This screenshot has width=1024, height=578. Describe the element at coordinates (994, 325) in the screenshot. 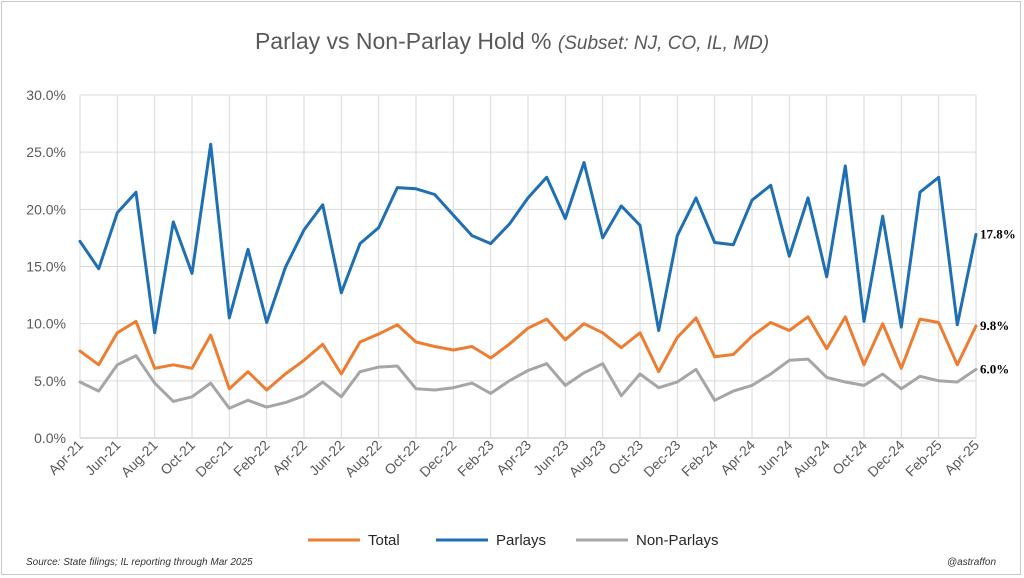

I see `end-label-total: 9.8%` at that location.